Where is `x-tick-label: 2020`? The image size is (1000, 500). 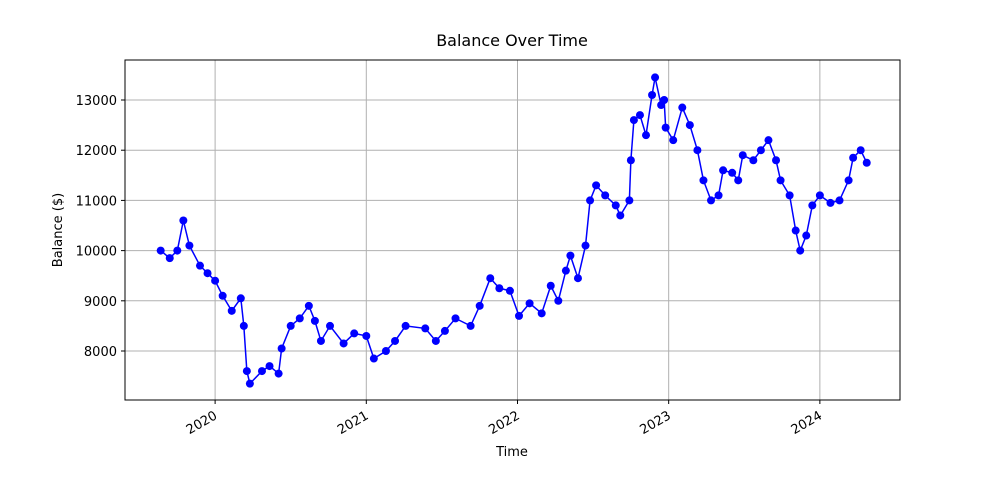
x-tick-label: 2020 is located at coordinates (202, 423).